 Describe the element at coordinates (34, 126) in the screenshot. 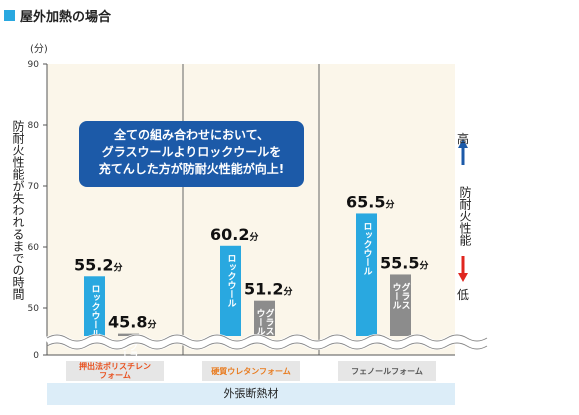

I see `y-tick-label: 80` at that location.